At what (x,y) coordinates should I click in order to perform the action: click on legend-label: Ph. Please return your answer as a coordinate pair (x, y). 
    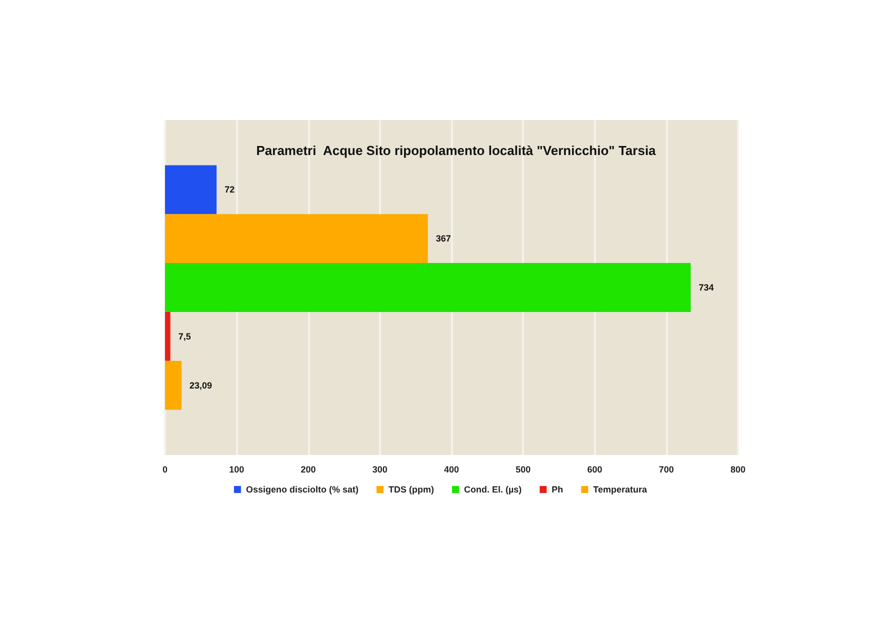
    Looking at the image, I should click on (558, 489).